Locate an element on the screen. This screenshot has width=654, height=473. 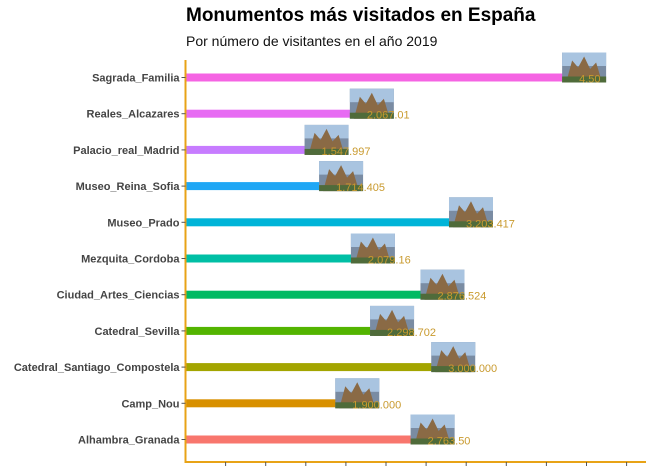
category-label: Sagrada_Familia is located at coordinates (136, 79).